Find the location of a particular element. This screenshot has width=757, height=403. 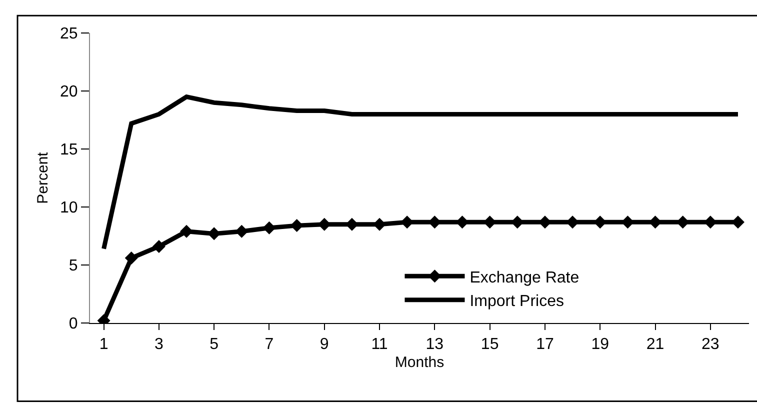

y-tick-label: 25 is located at coordinates (69, 34).